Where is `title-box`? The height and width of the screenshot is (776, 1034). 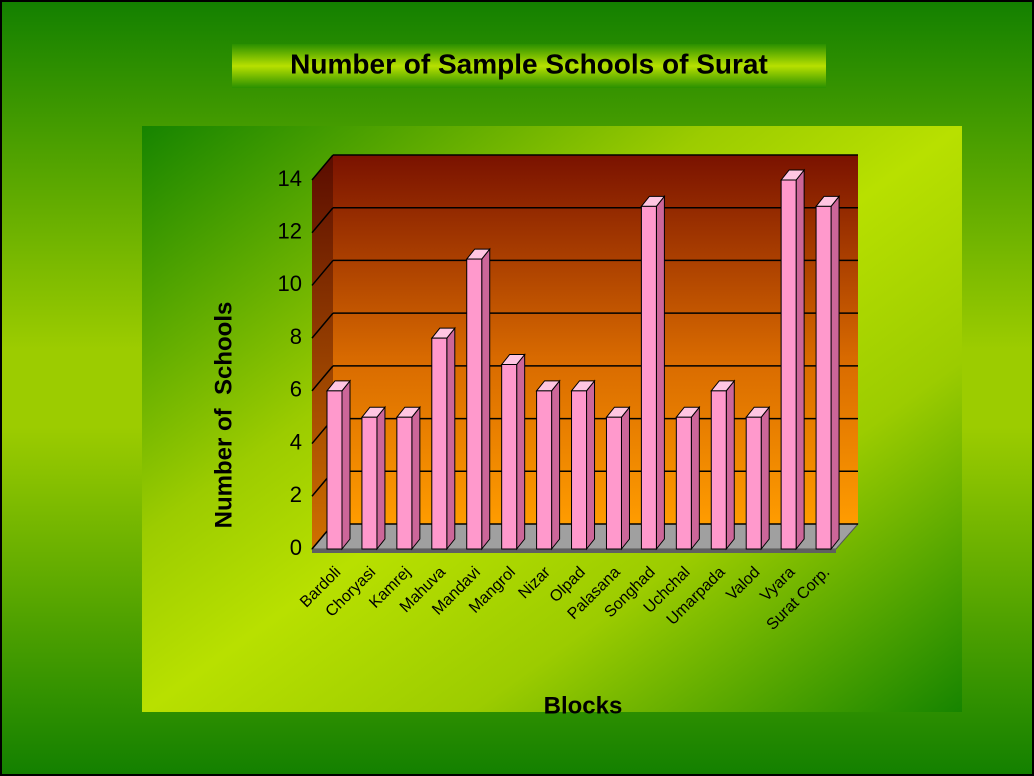
title-box is located at coordinates (529, 66).